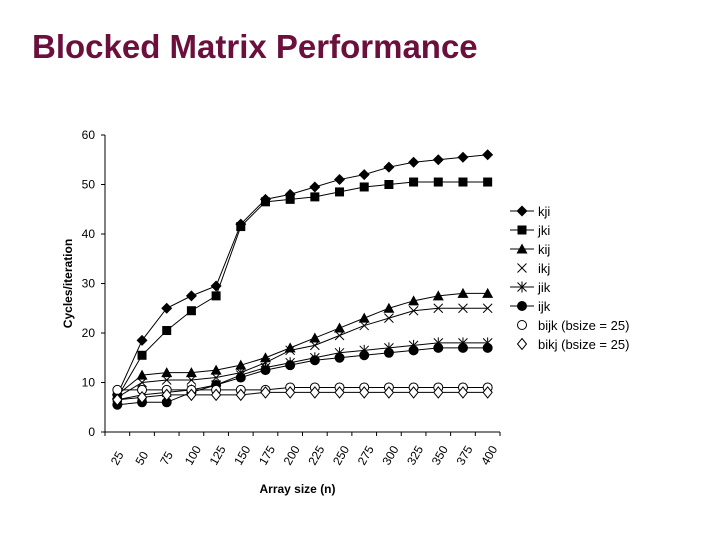 The width and height of the screenshot is (720, 540). I want to click on x-tick-label: 375, so click(464, 455).